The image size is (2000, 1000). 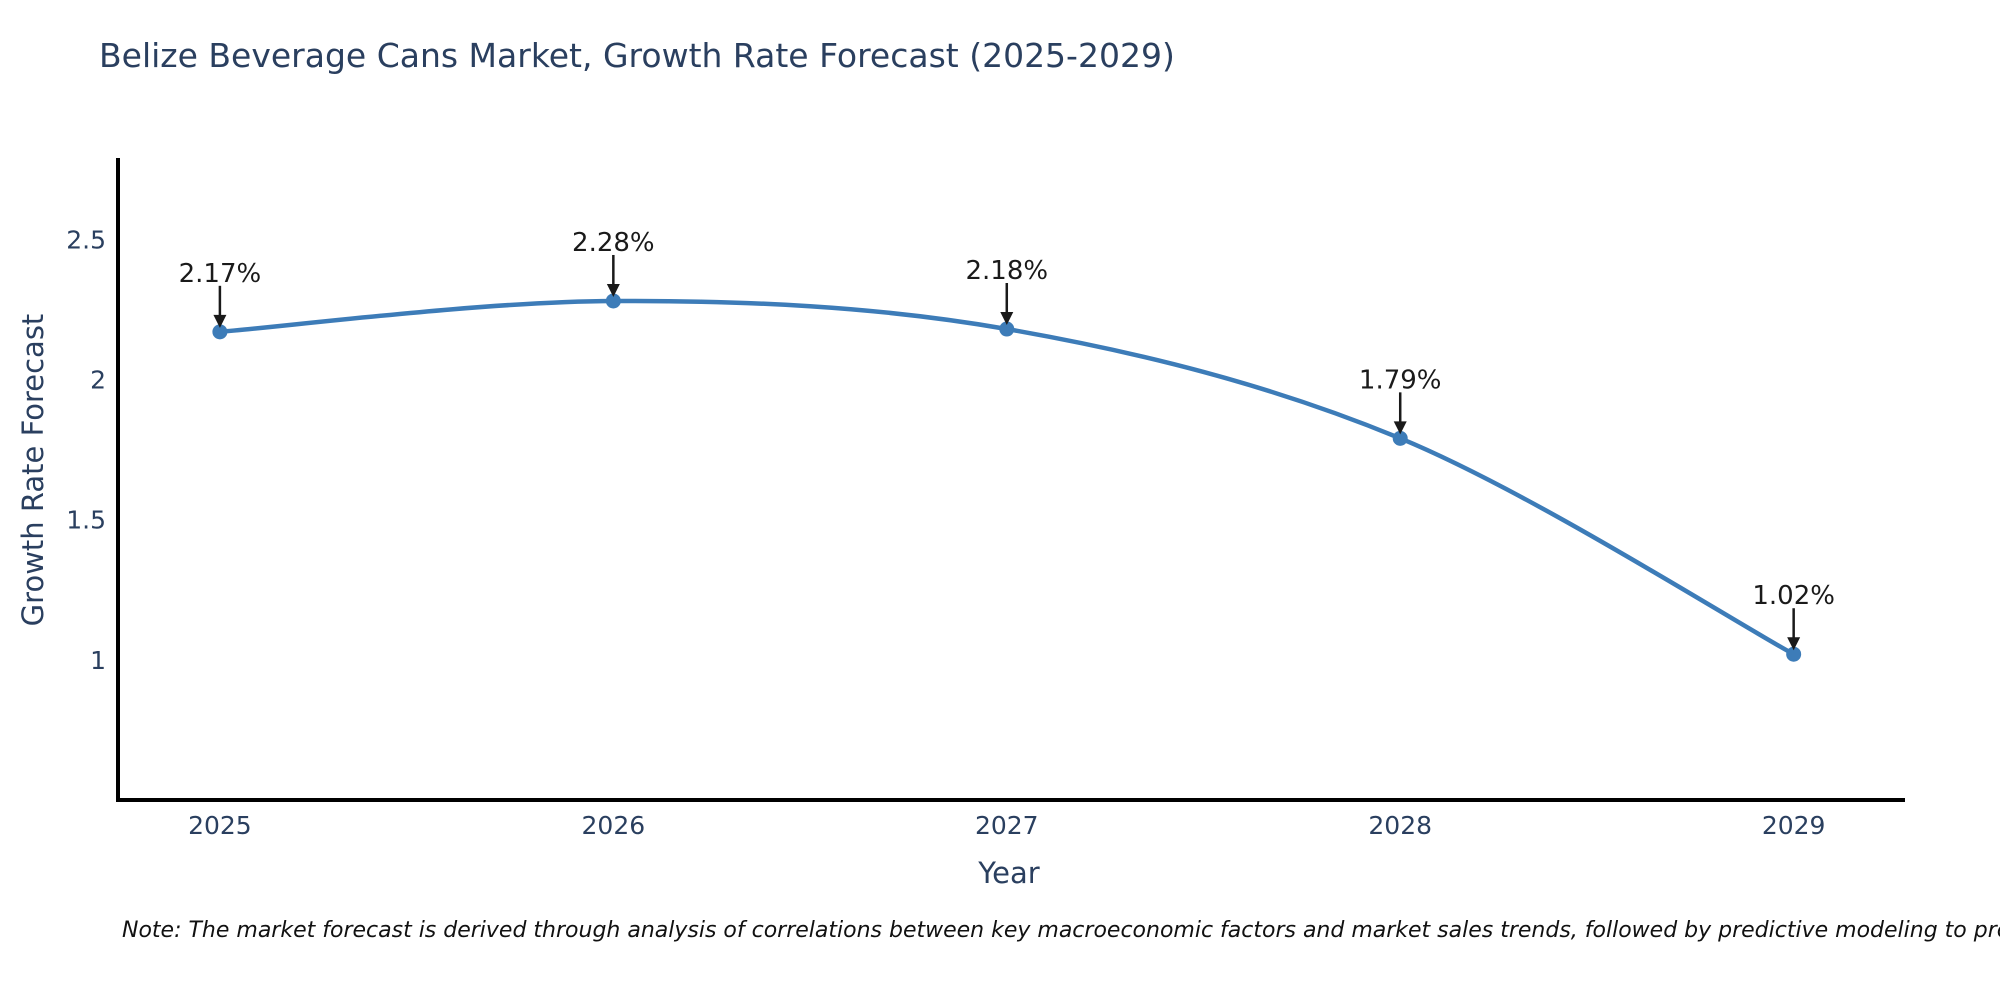 I want to click on x-tick-label: 2027, so click(x=1007, y=825).